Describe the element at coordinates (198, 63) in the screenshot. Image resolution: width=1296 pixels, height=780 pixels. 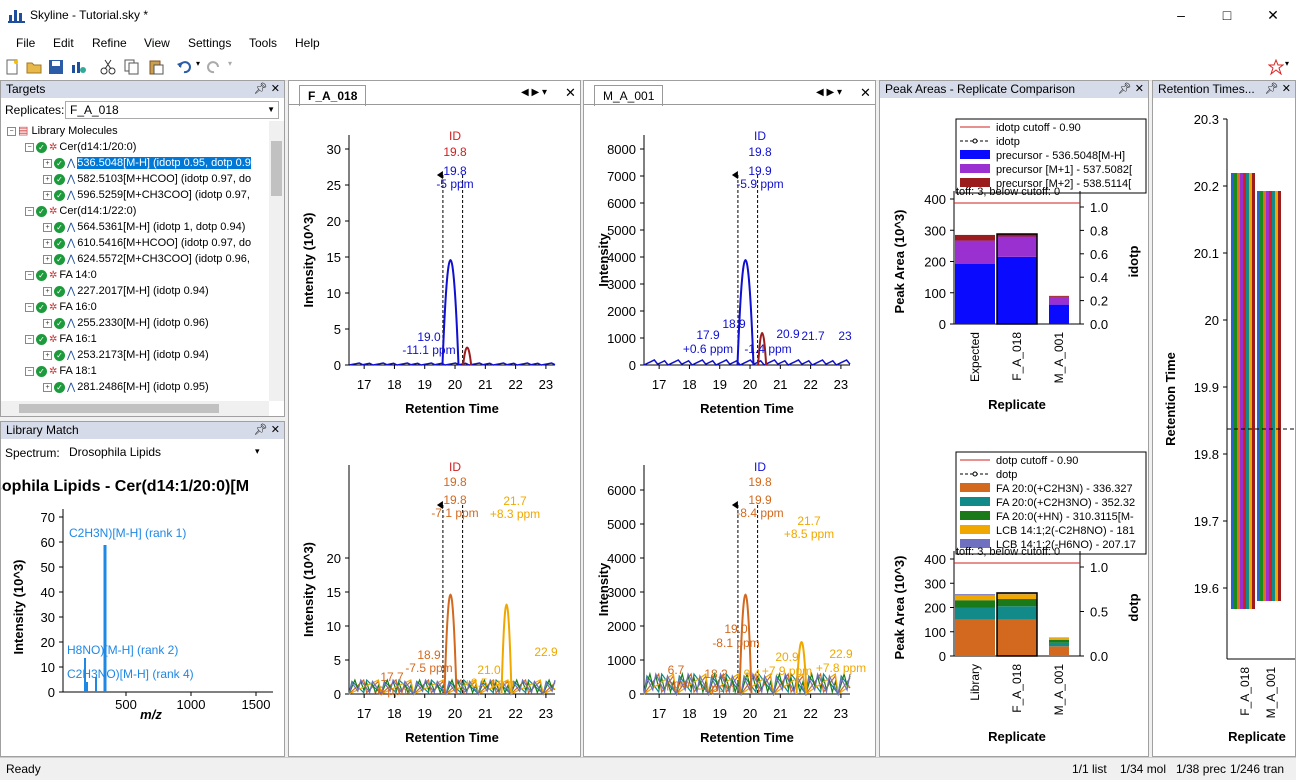
I see `undo-dropdown-icon: ▾` at that location.